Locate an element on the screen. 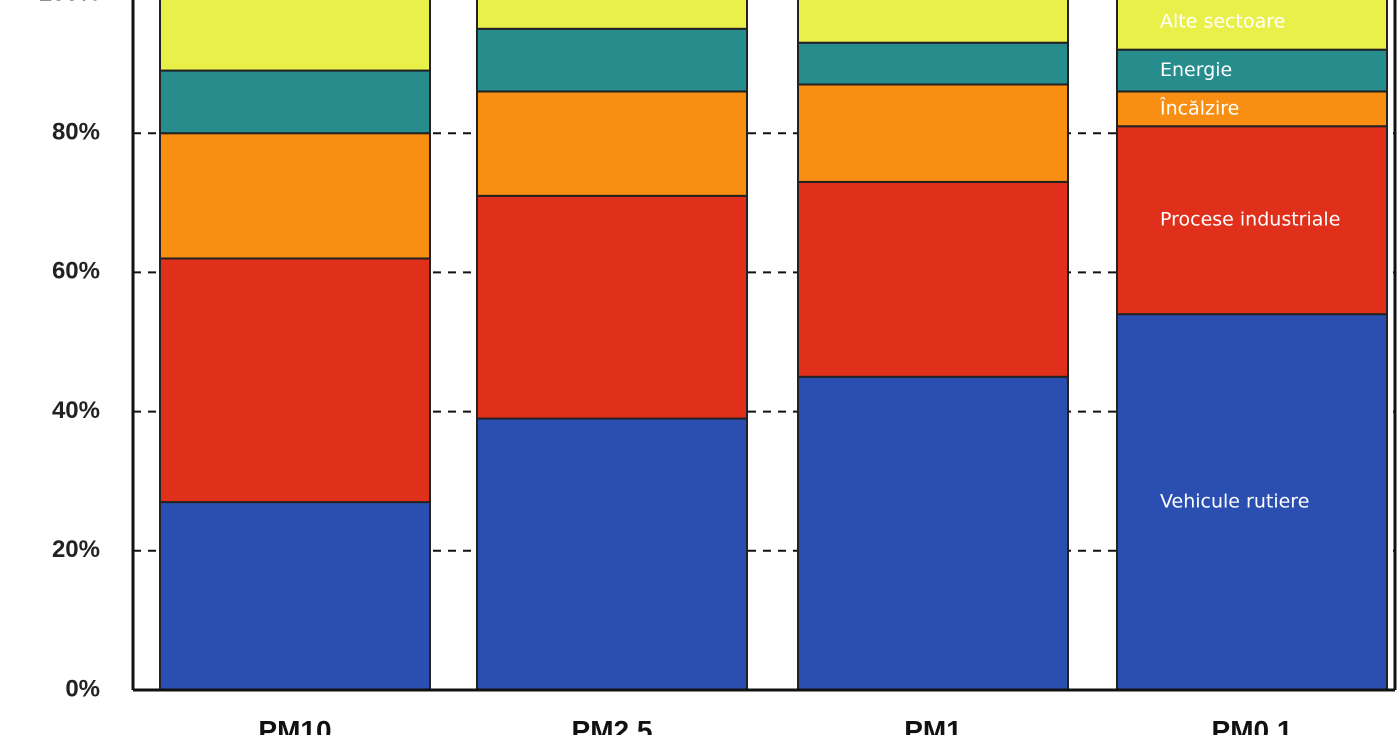  y-tick-label: 40% is located at coordinates (76, 410).